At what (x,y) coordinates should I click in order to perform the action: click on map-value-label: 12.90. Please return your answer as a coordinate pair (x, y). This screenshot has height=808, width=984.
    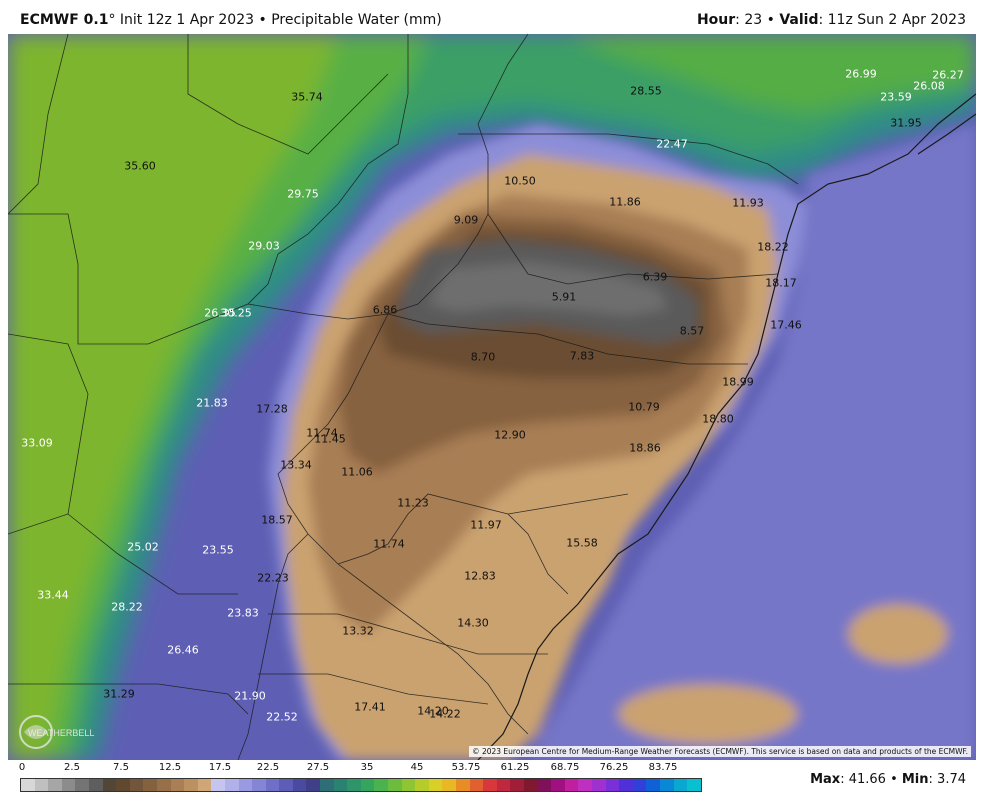
    Looking at the image, I should click on (510, 435).